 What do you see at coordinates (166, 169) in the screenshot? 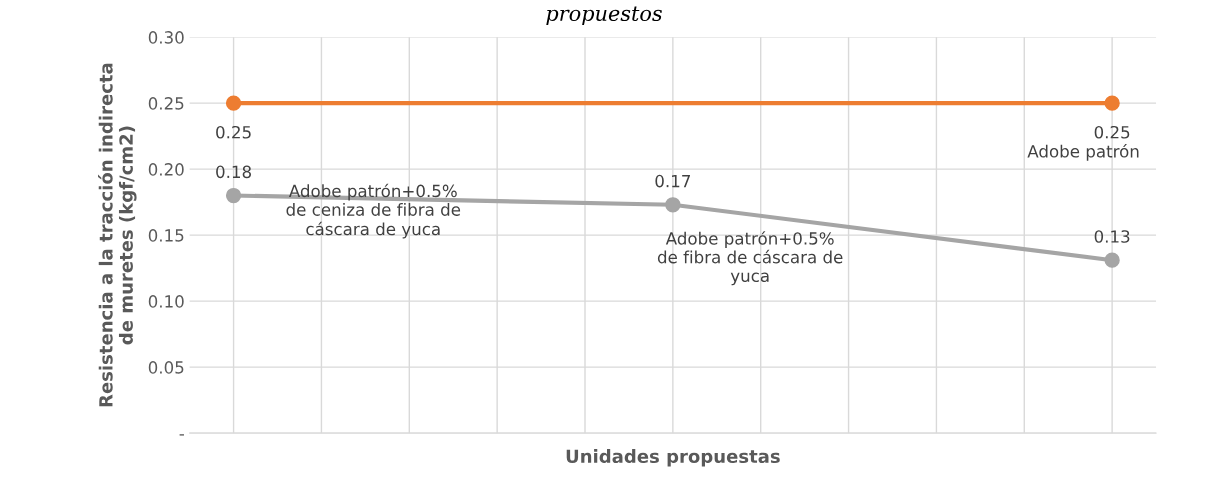
I see `y-tick-label: 0.20` at bounding box center [166, 169].